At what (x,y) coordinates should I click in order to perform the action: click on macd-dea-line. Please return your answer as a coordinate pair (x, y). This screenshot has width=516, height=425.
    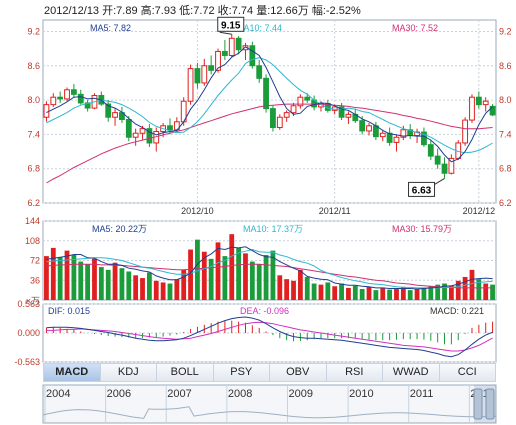
    Looking at the image, I should click on (269, 336).